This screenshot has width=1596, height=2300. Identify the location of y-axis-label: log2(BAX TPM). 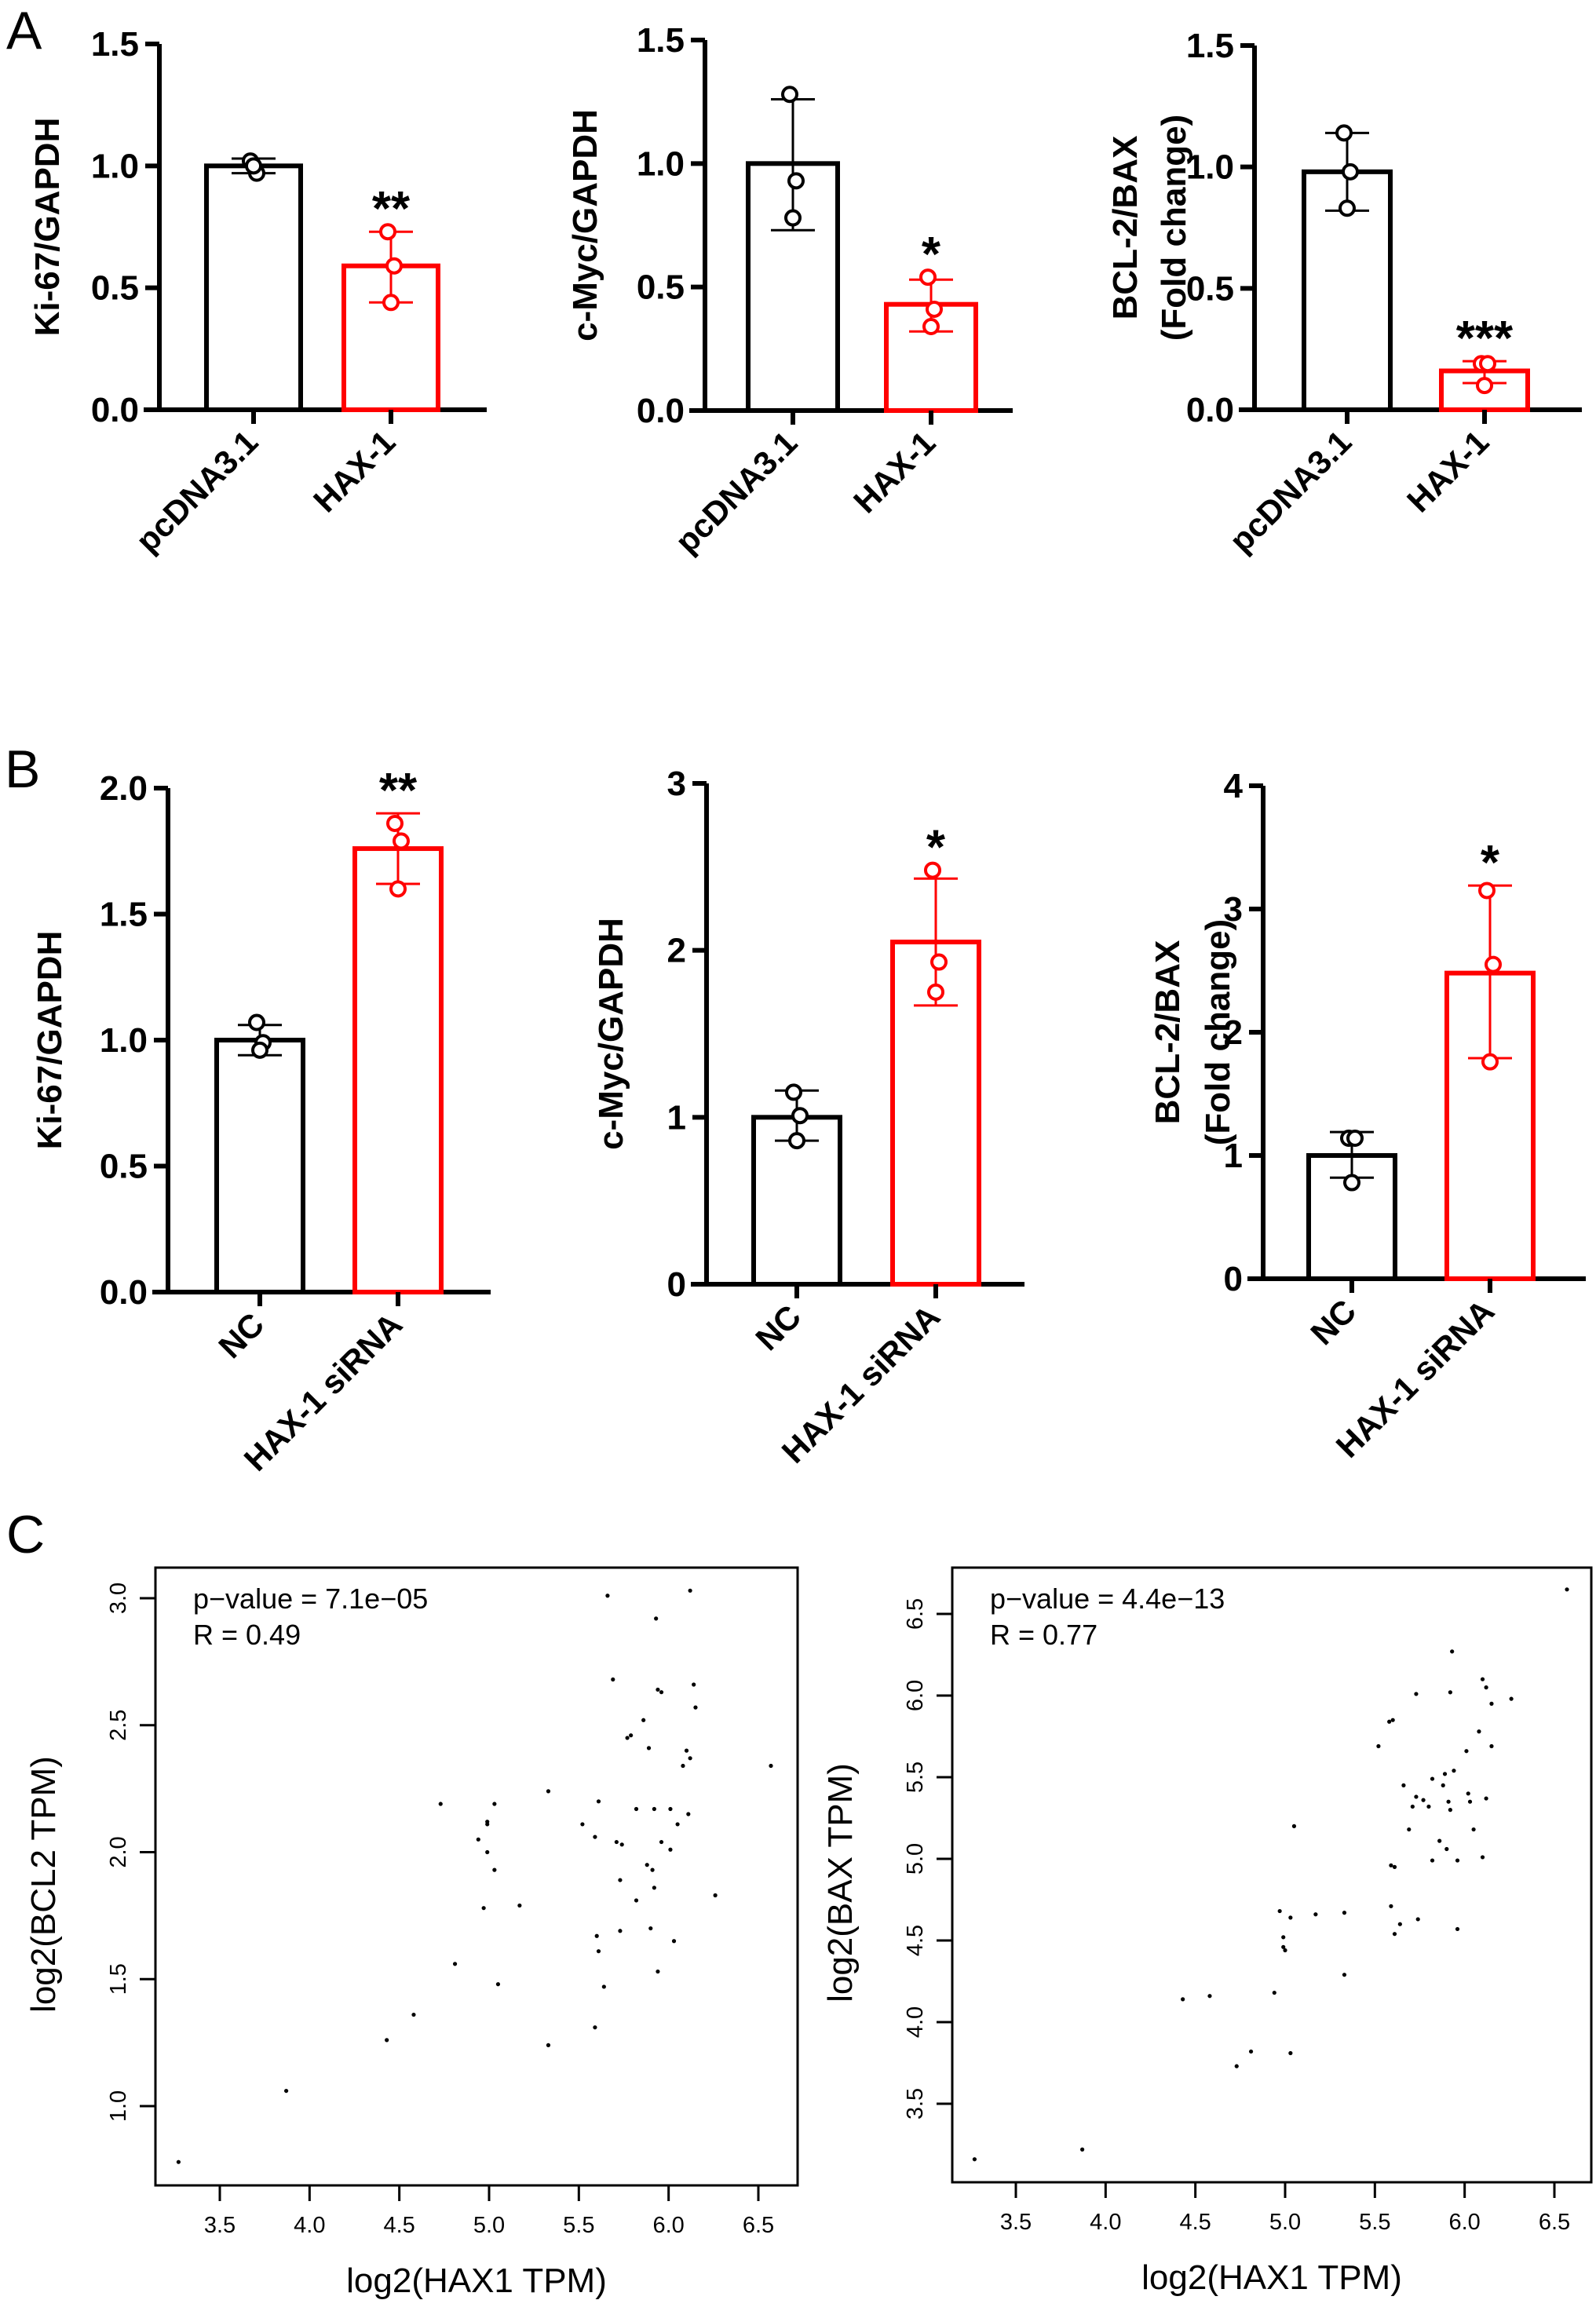
(840, 1882).